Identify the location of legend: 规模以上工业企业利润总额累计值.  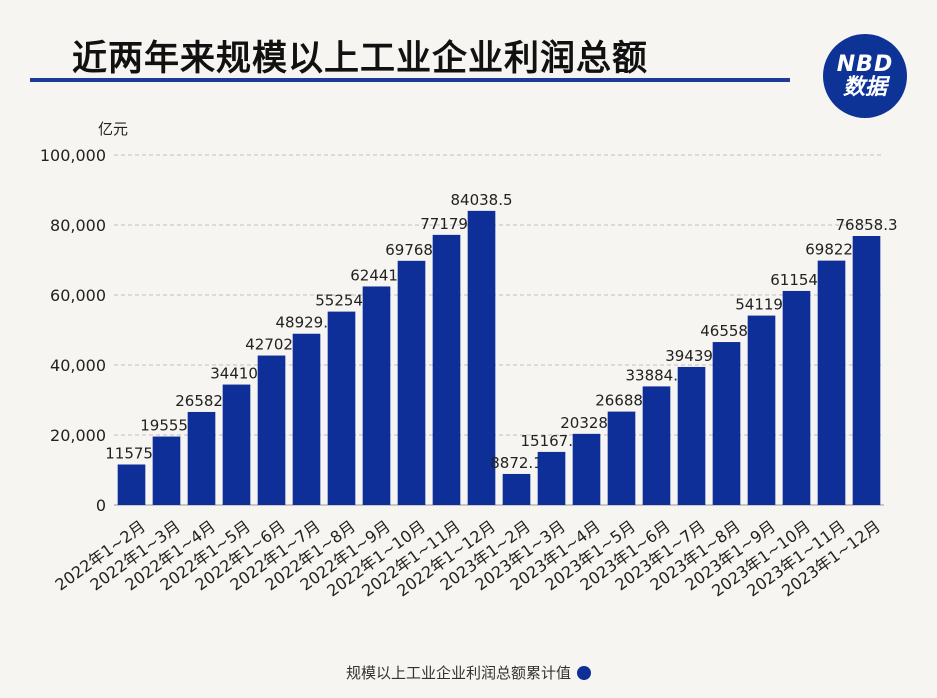
(468, 672).